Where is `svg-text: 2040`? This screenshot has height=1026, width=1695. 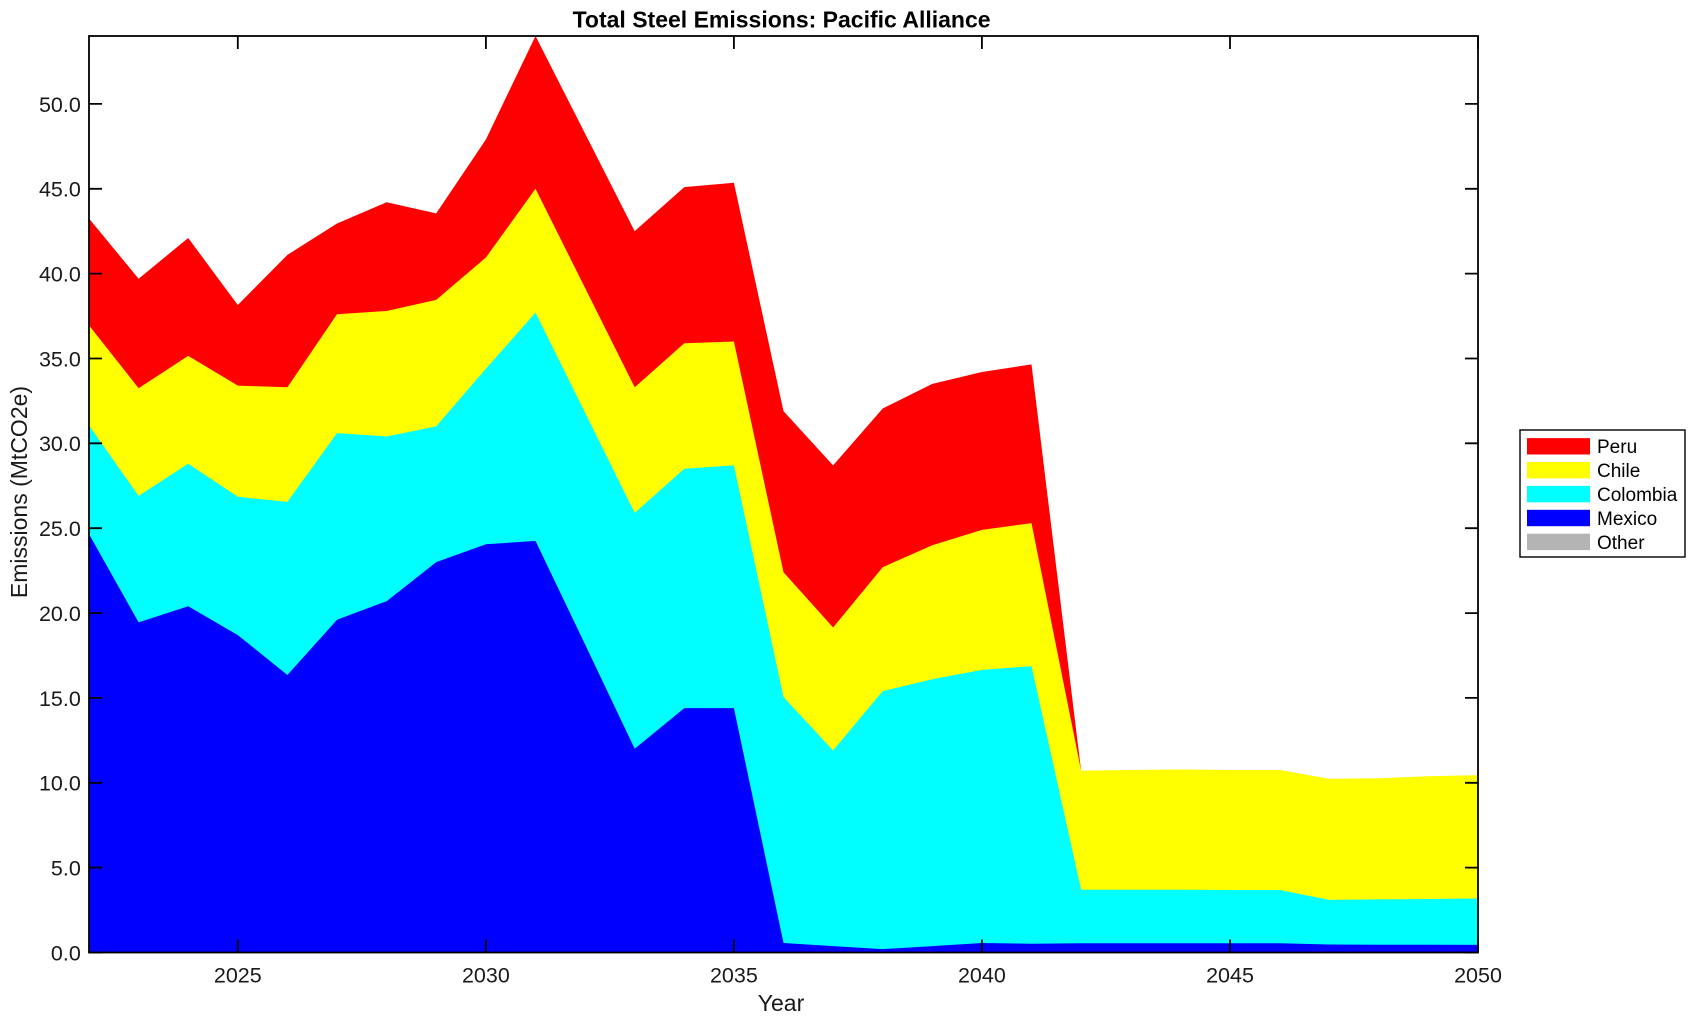
svg-text: 2040 is located at coordinates (982, 976).